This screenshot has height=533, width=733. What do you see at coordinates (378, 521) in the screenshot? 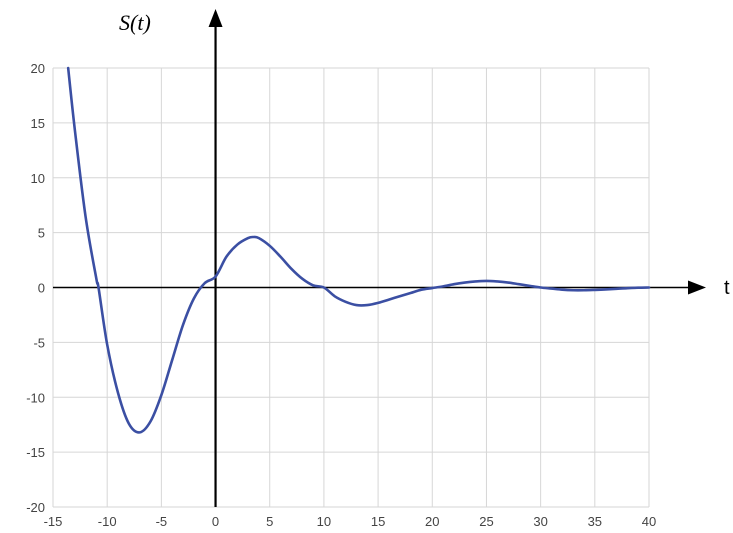
I see `x-tick-label: 15` at bounding box center [378, 521].